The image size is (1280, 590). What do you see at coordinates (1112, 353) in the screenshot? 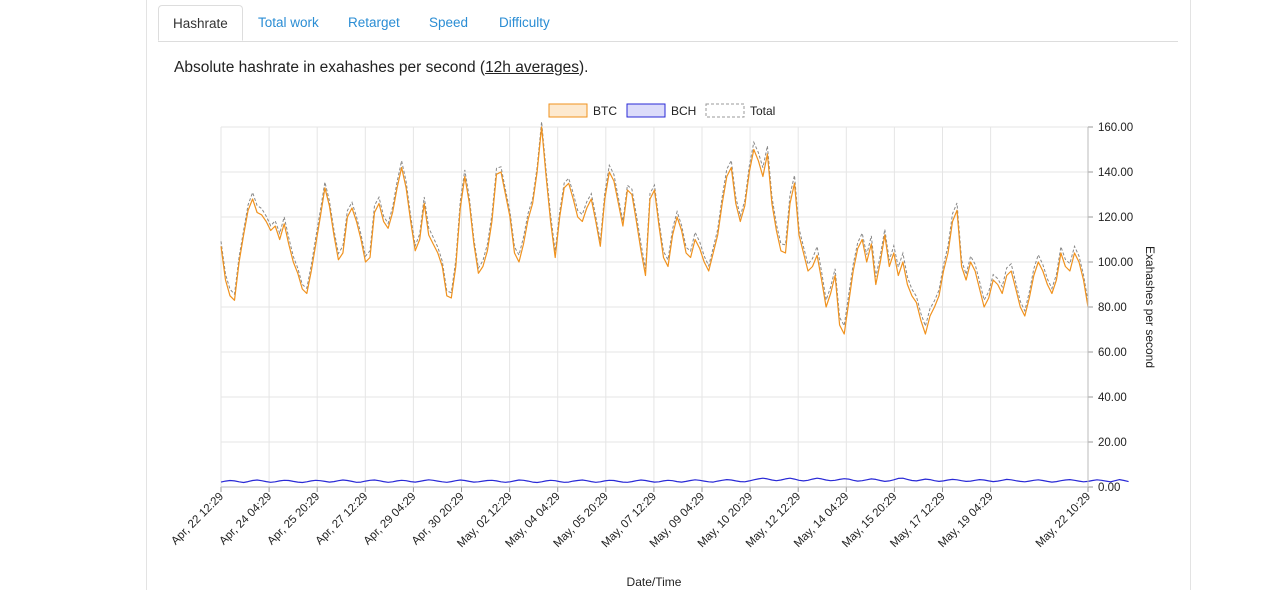
I see `y-tick-label: 60.00` at bounding box center [1112, 353].